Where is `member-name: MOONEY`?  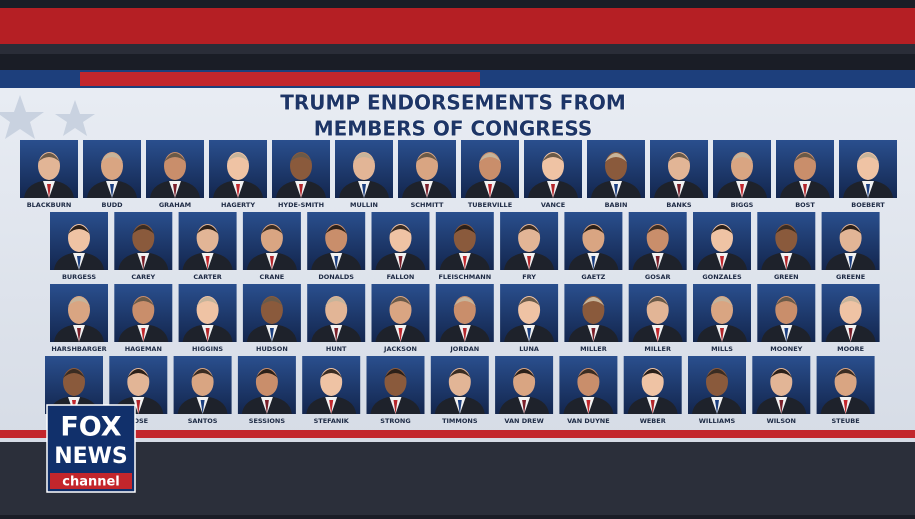
member-name: MOONEY is located at coordinates (786, 349).